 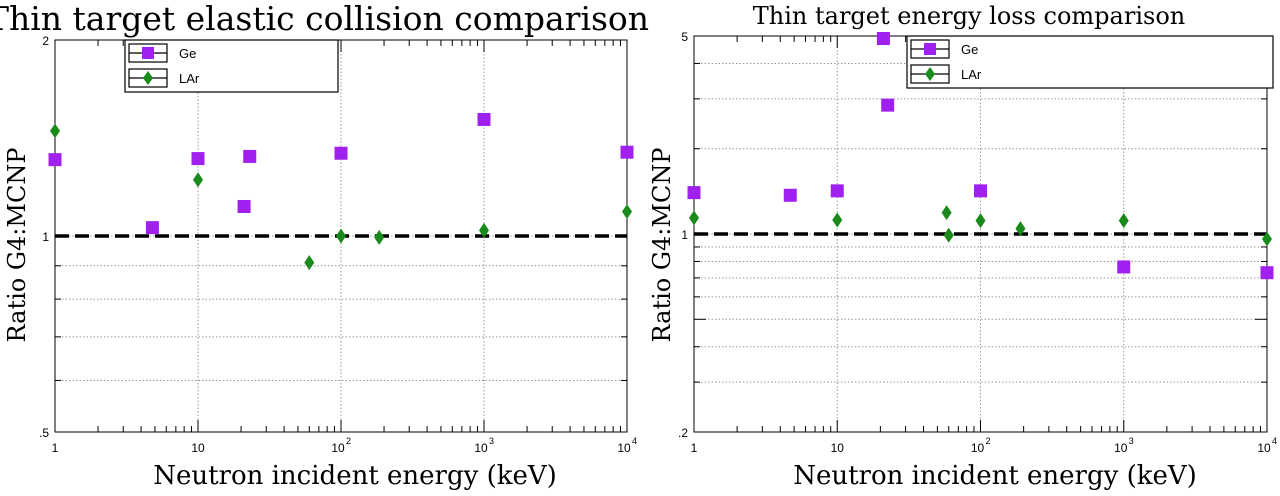 I want to click on y-tick-label: .5, so click(x=44, y=433).